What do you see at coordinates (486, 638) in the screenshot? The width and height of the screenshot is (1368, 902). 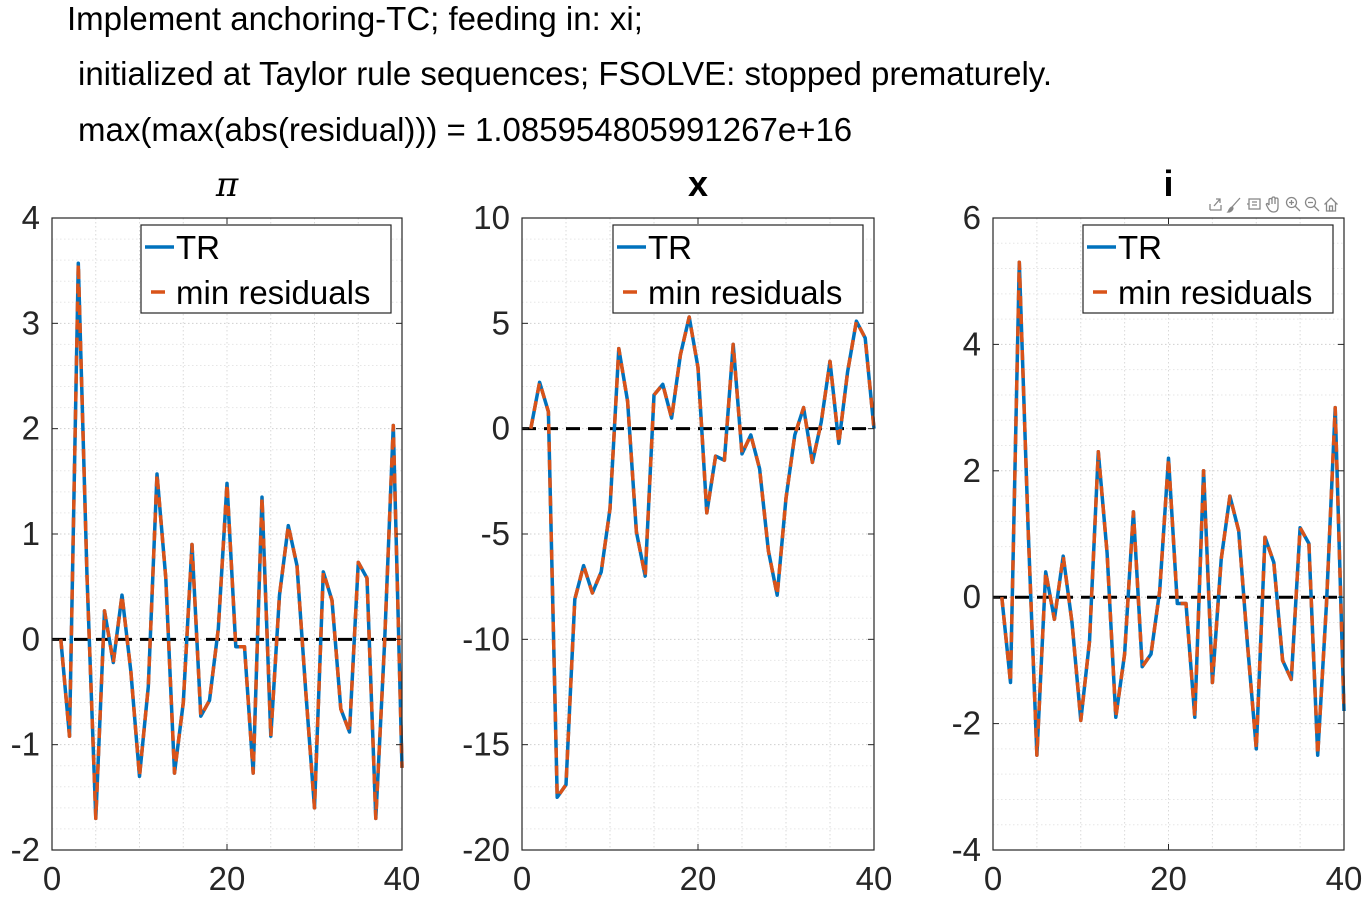 I see `y-tick-label: -10` at bounding box center [486, 638].